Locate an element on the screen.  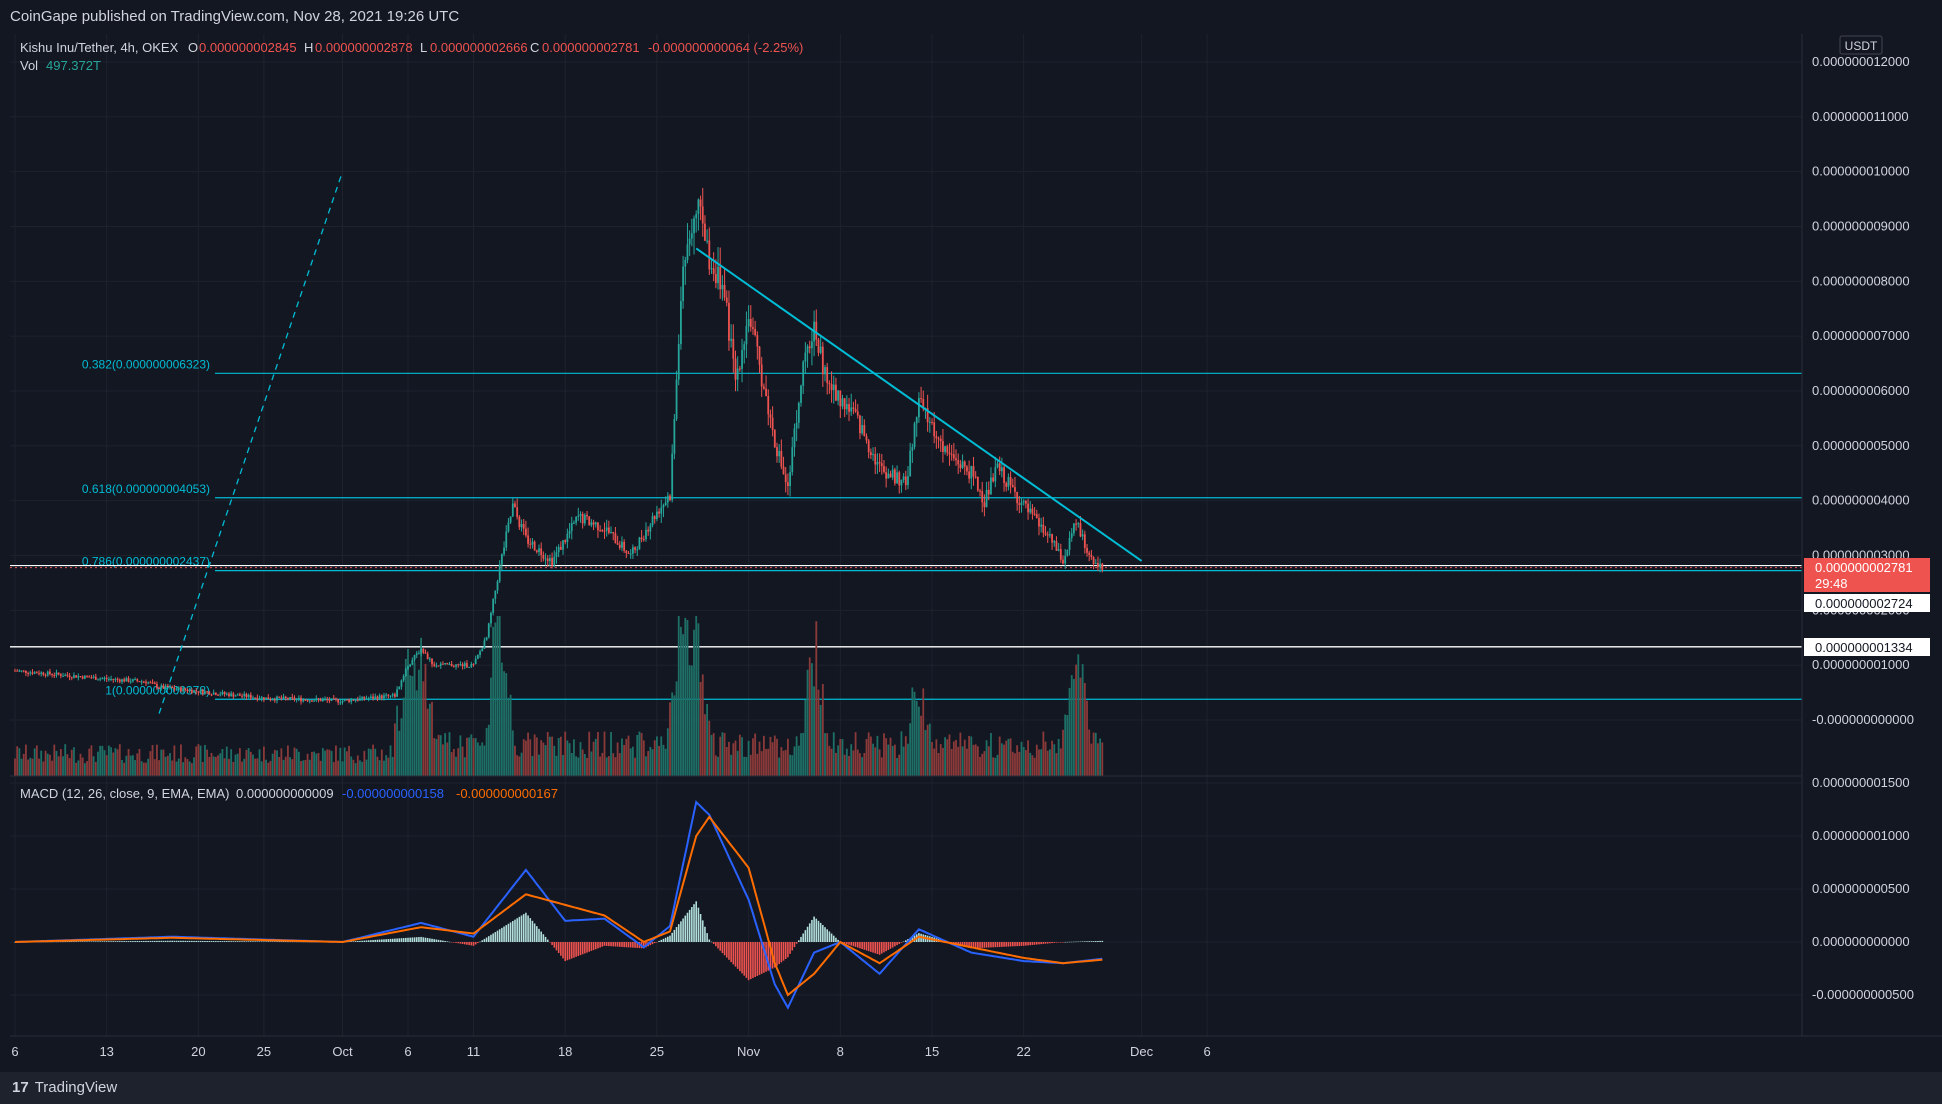
time-tick-label: 11 is located at coordinates (474, 1051).